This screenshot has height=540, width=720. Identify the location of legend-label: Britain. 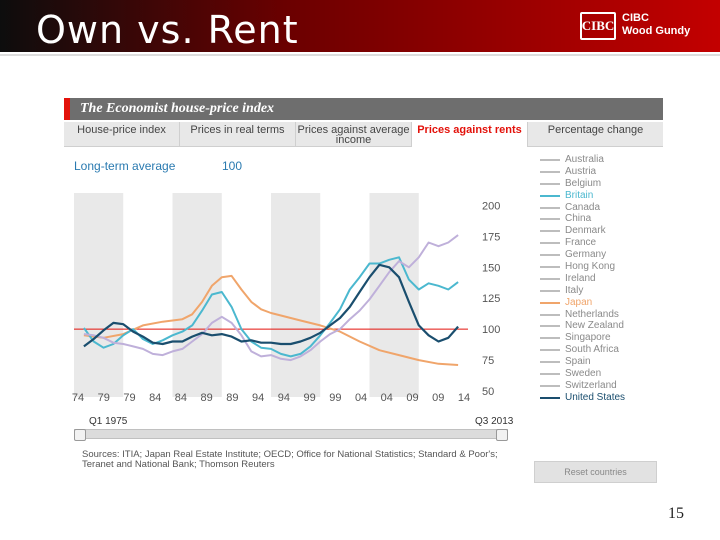
(579, 195).